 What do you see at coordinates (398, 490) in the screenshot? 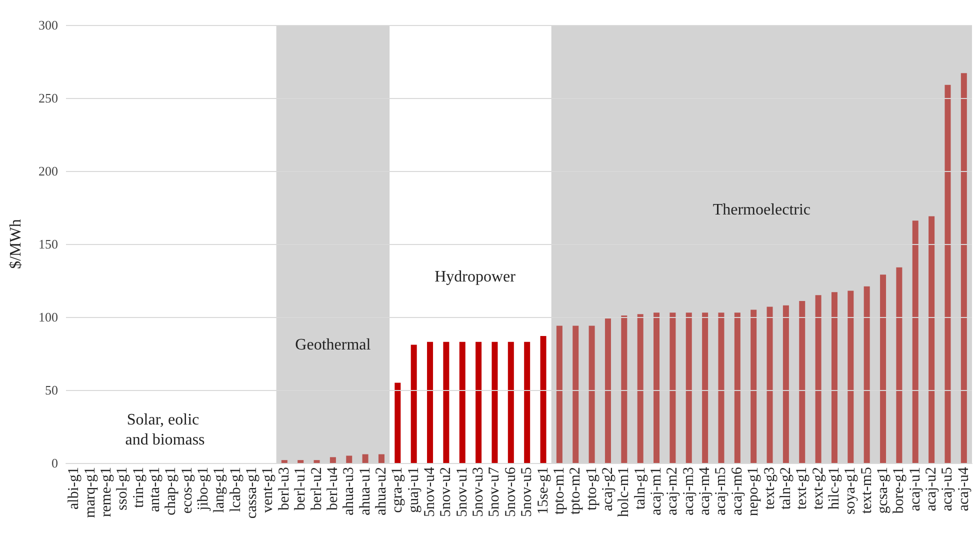
I see `x-tick-label: cgra-g1` at bounding box center [398, 490].